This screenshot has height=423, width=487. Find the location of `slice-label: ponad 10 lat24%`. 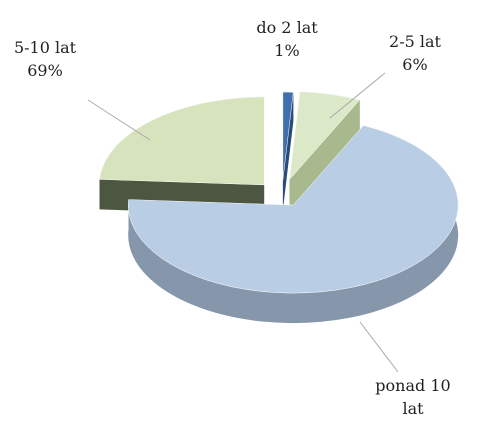

slice-label: ponad 10 lat24% is located at coordinates (413, 398).